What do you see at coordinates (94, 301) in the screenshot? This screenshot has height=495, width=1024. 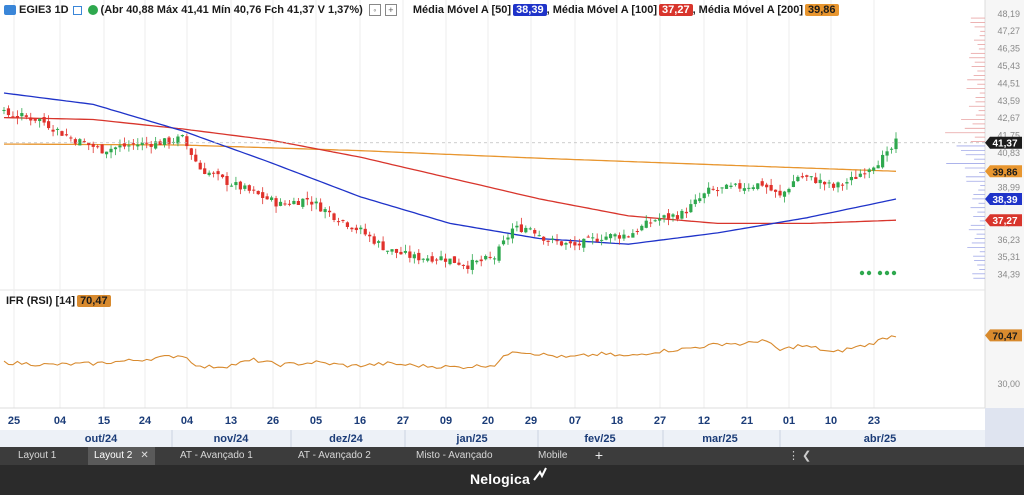 I see `rsi-value-badge: 70,47` at bounding box center [94, 301].